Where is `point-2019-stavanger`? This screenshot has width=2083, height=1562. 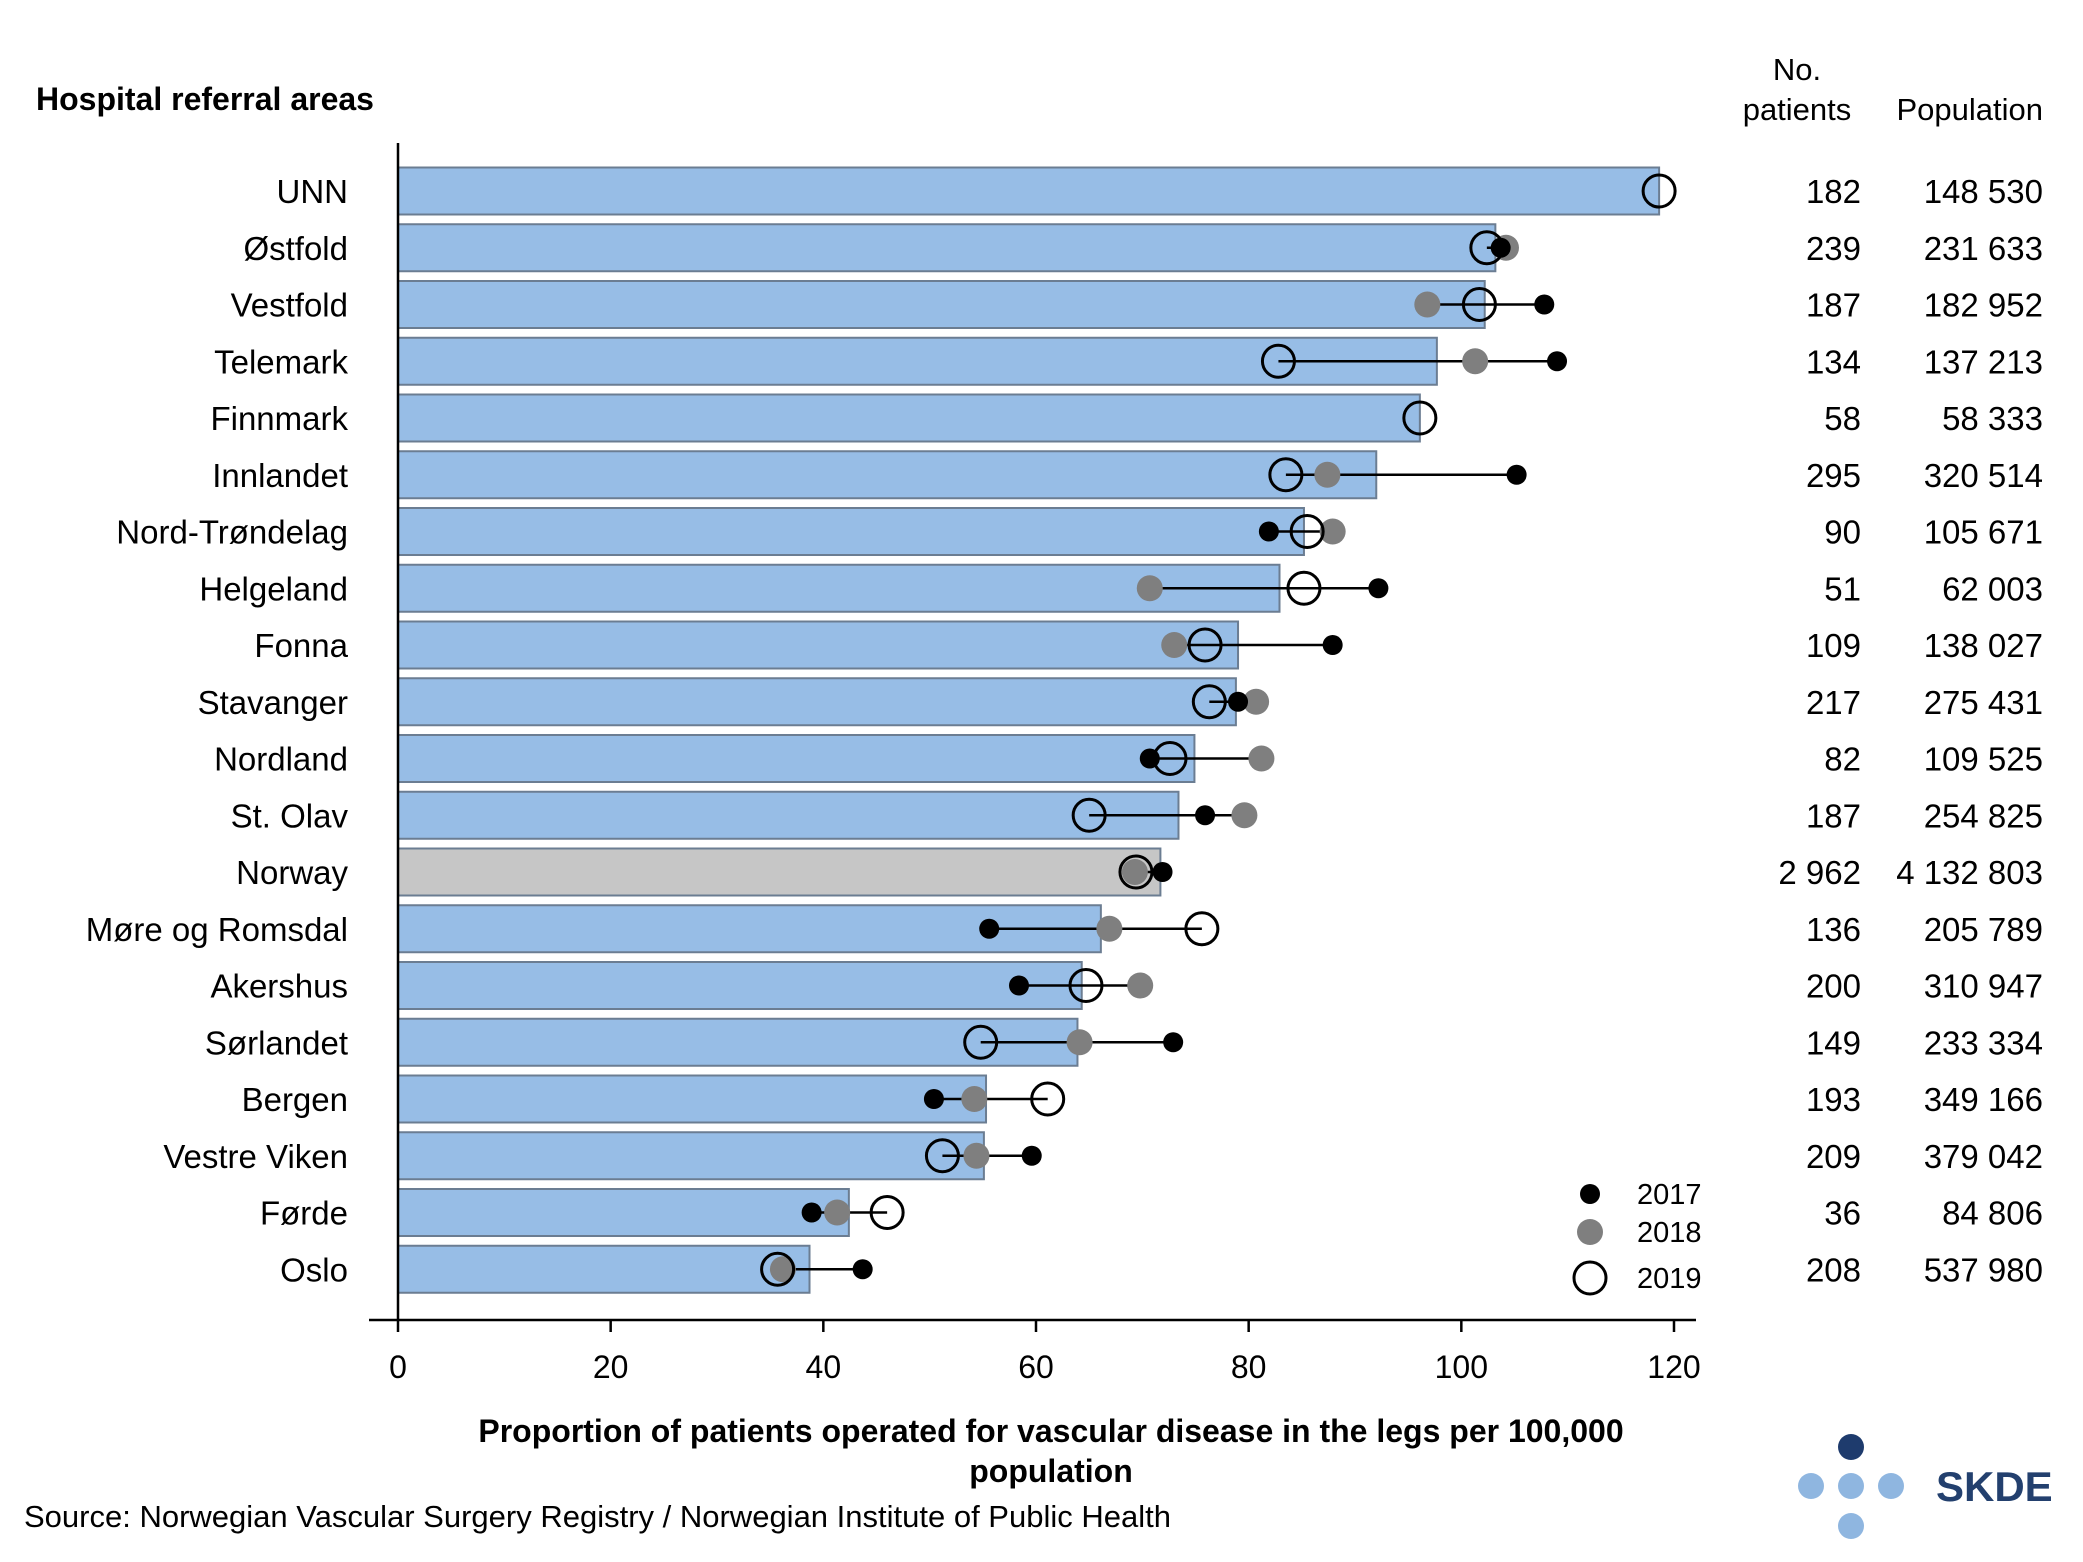
point-2019-stavanger is located at coordinates (1209, 702).